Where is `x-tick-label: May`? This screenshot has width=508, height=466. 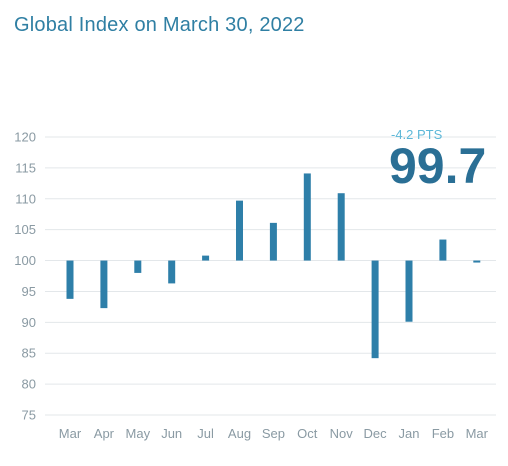
x-tick-label: May is located at coordinates (138, 433).